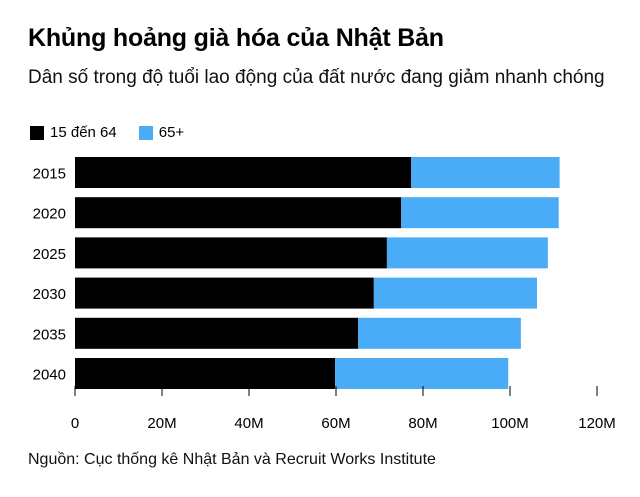 The height and width of the screenshot is (497, 640). Describe the element at coordinates (49, 174) in the screenshot. I see `y-tick-label-2015: 2015` at that location.